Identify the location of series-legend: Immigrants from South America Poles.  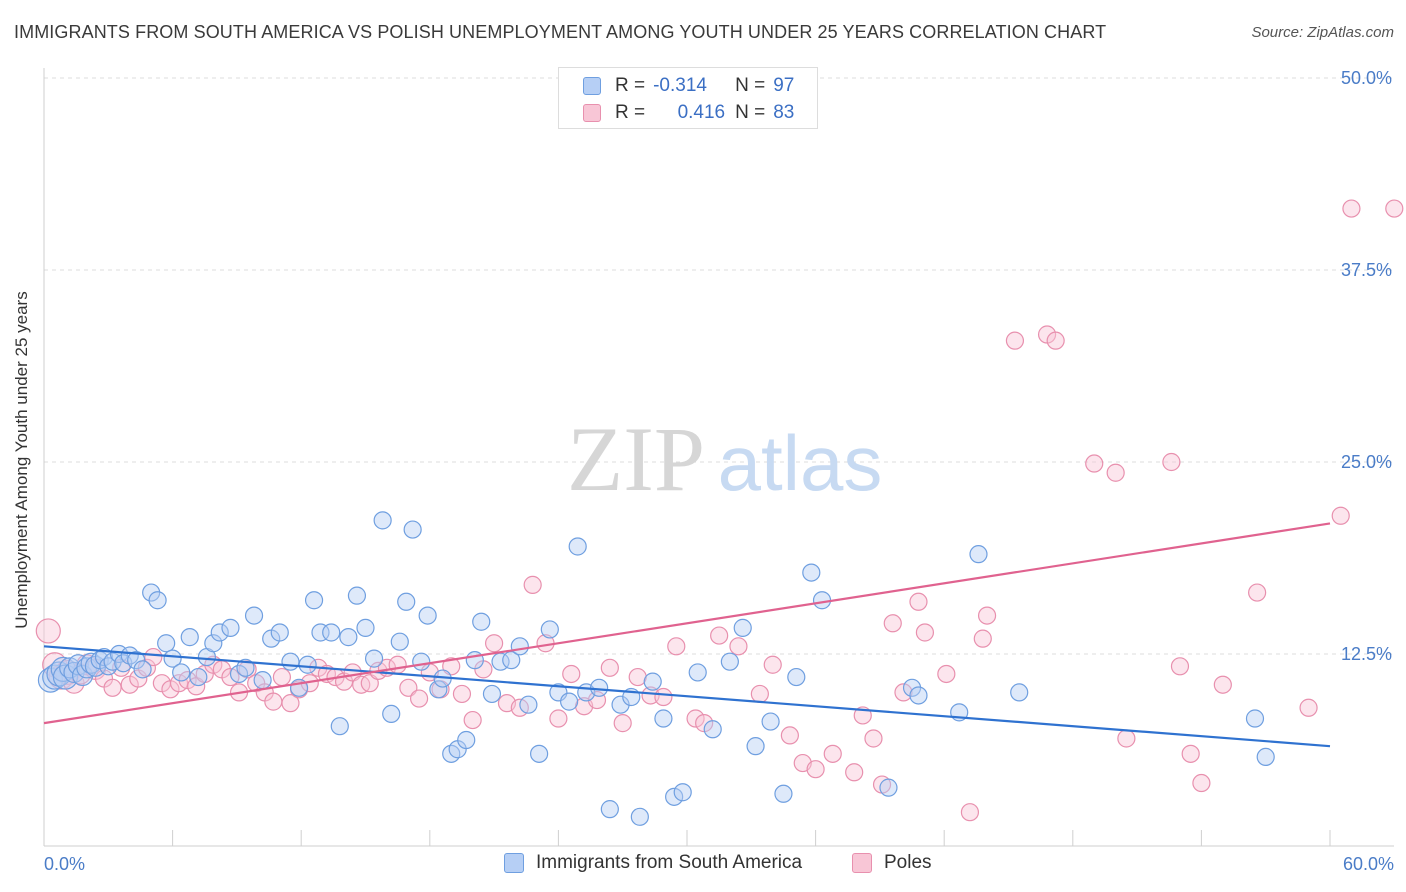
(703, 865).